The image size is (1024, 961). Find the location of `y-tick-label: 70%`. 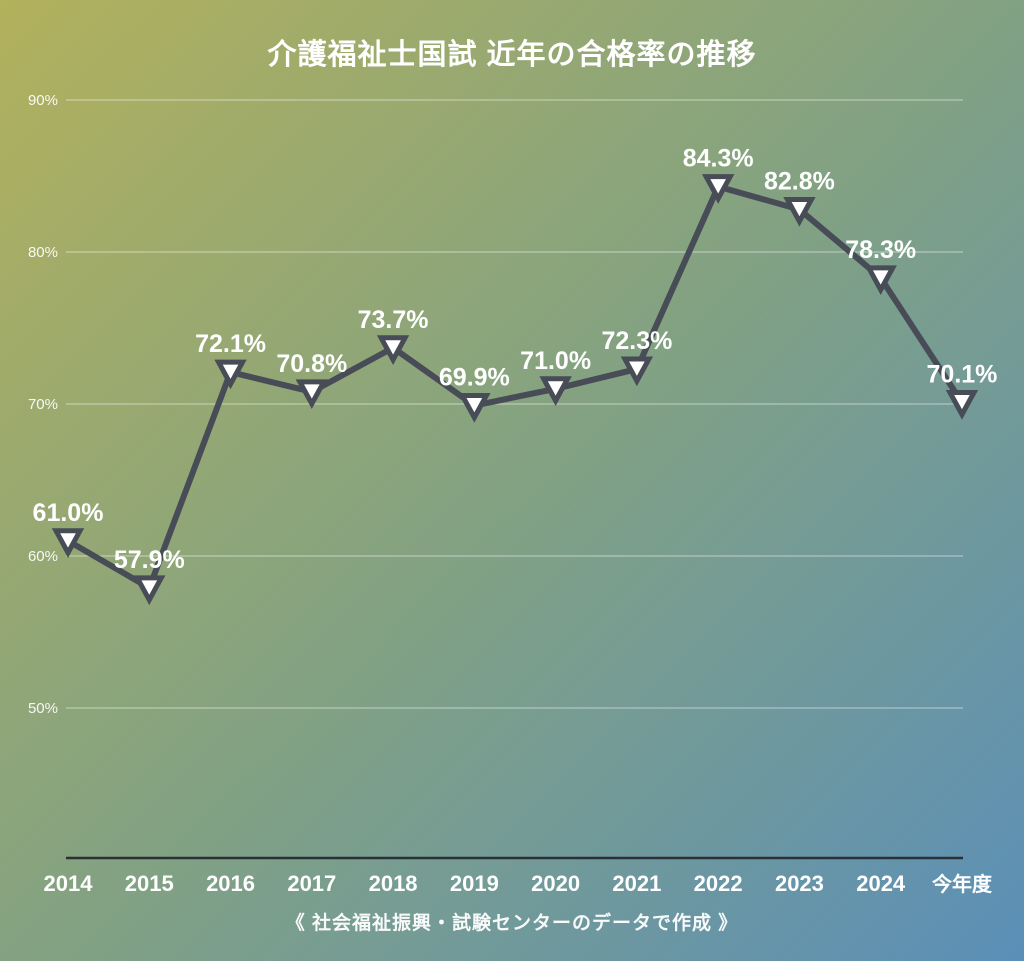

y-tick-label: 70% is located at coordinates (43, 404).